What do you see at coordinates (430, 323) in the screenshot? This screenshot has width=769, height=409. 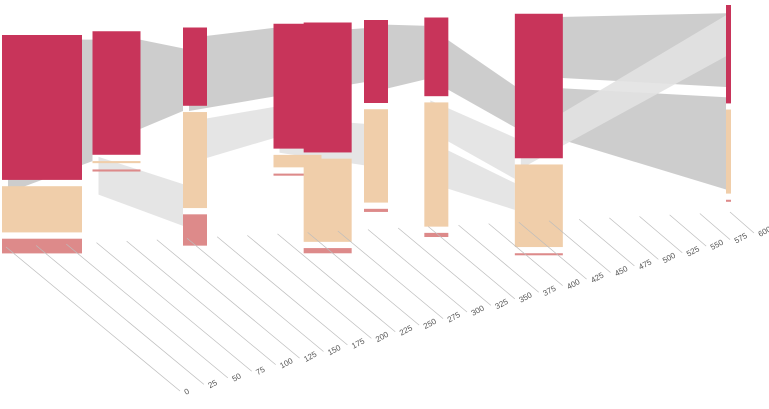 I see `x-tick-label: 250` at bounding box center [430, 323].